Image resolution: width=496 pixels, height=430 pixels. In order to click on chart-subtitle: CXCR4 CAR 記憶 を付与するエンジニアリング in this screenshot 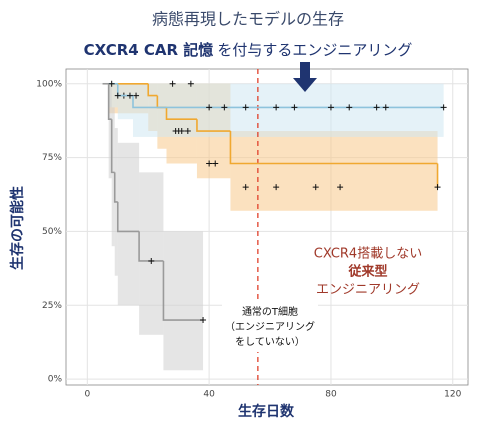, I will do `click(248, 50)`.